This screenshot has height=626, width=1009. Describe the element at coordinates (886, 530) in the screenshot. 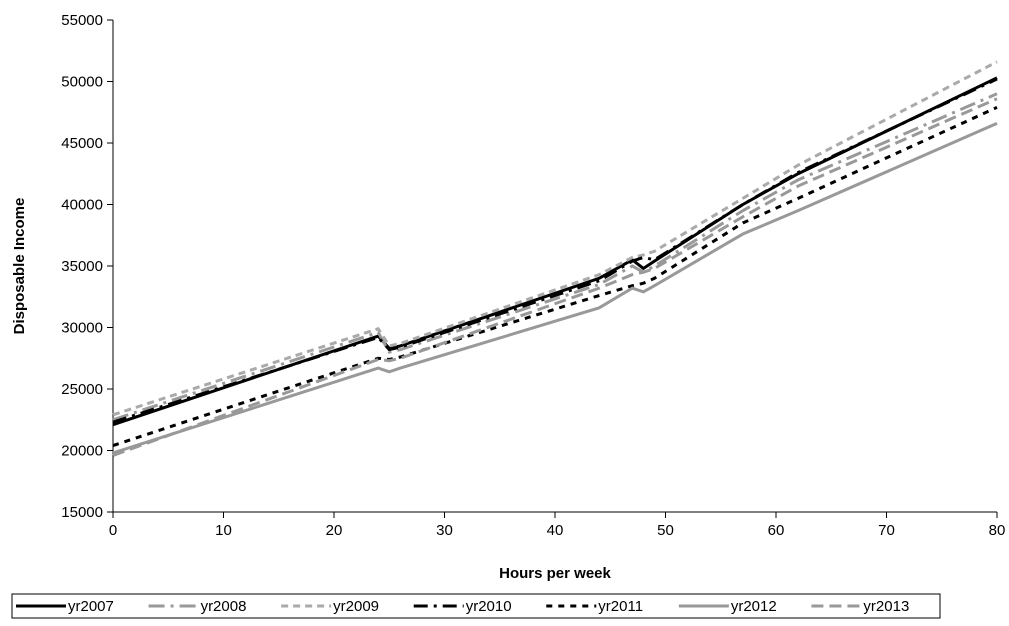

I see `x-tick-label: 70` at that location.